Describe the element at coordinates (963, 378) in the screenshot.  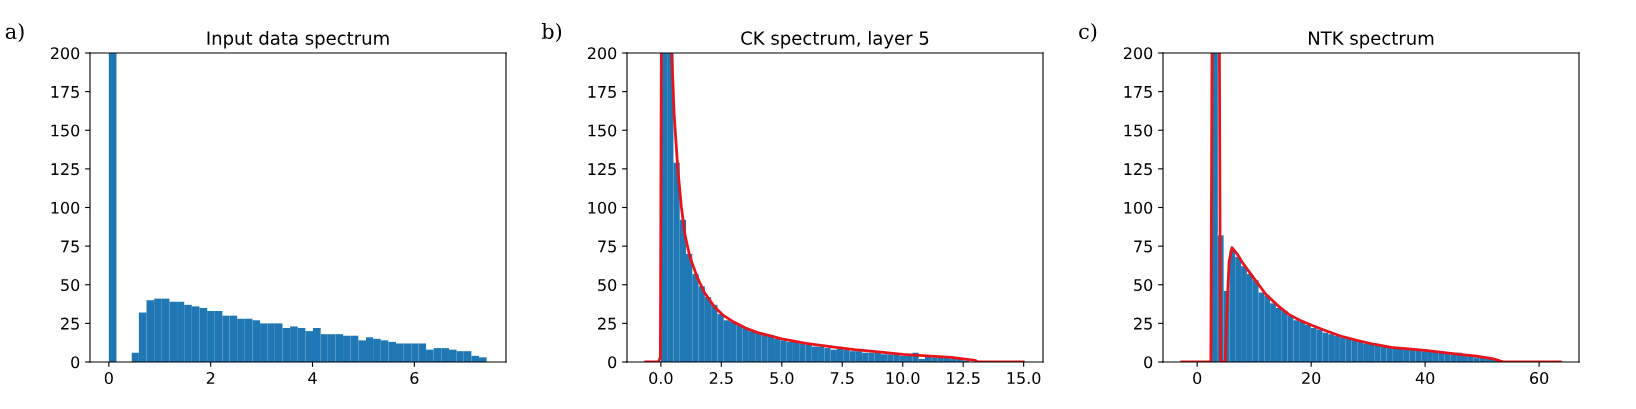
I see `x-tick-label: 12.5` at that location.